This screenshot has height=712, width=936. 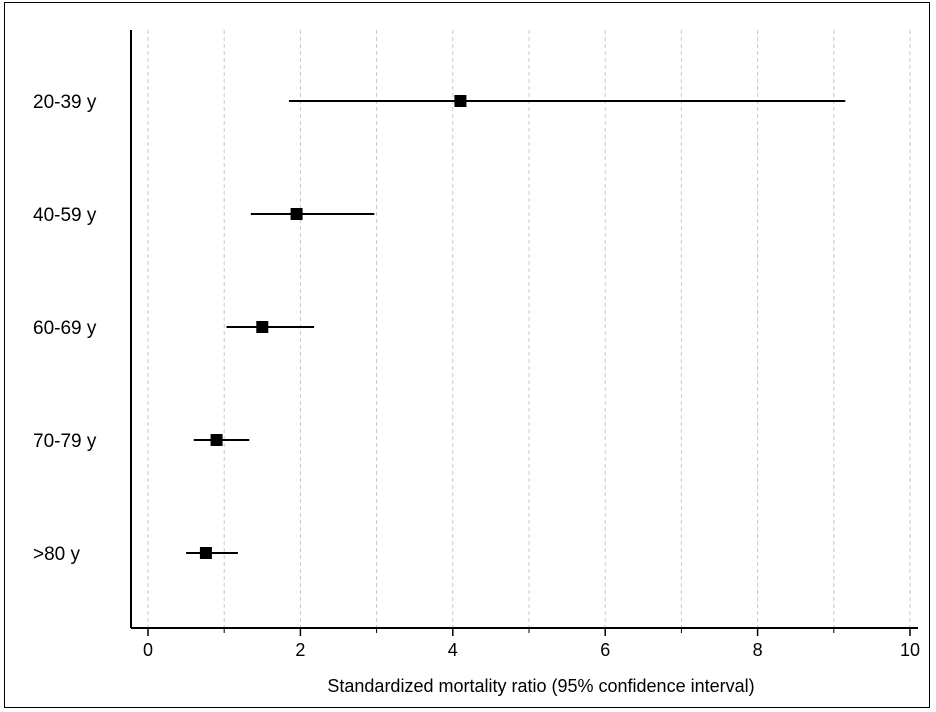 I want to click on category-label: 40-59 y, so click(x=65, y=215).